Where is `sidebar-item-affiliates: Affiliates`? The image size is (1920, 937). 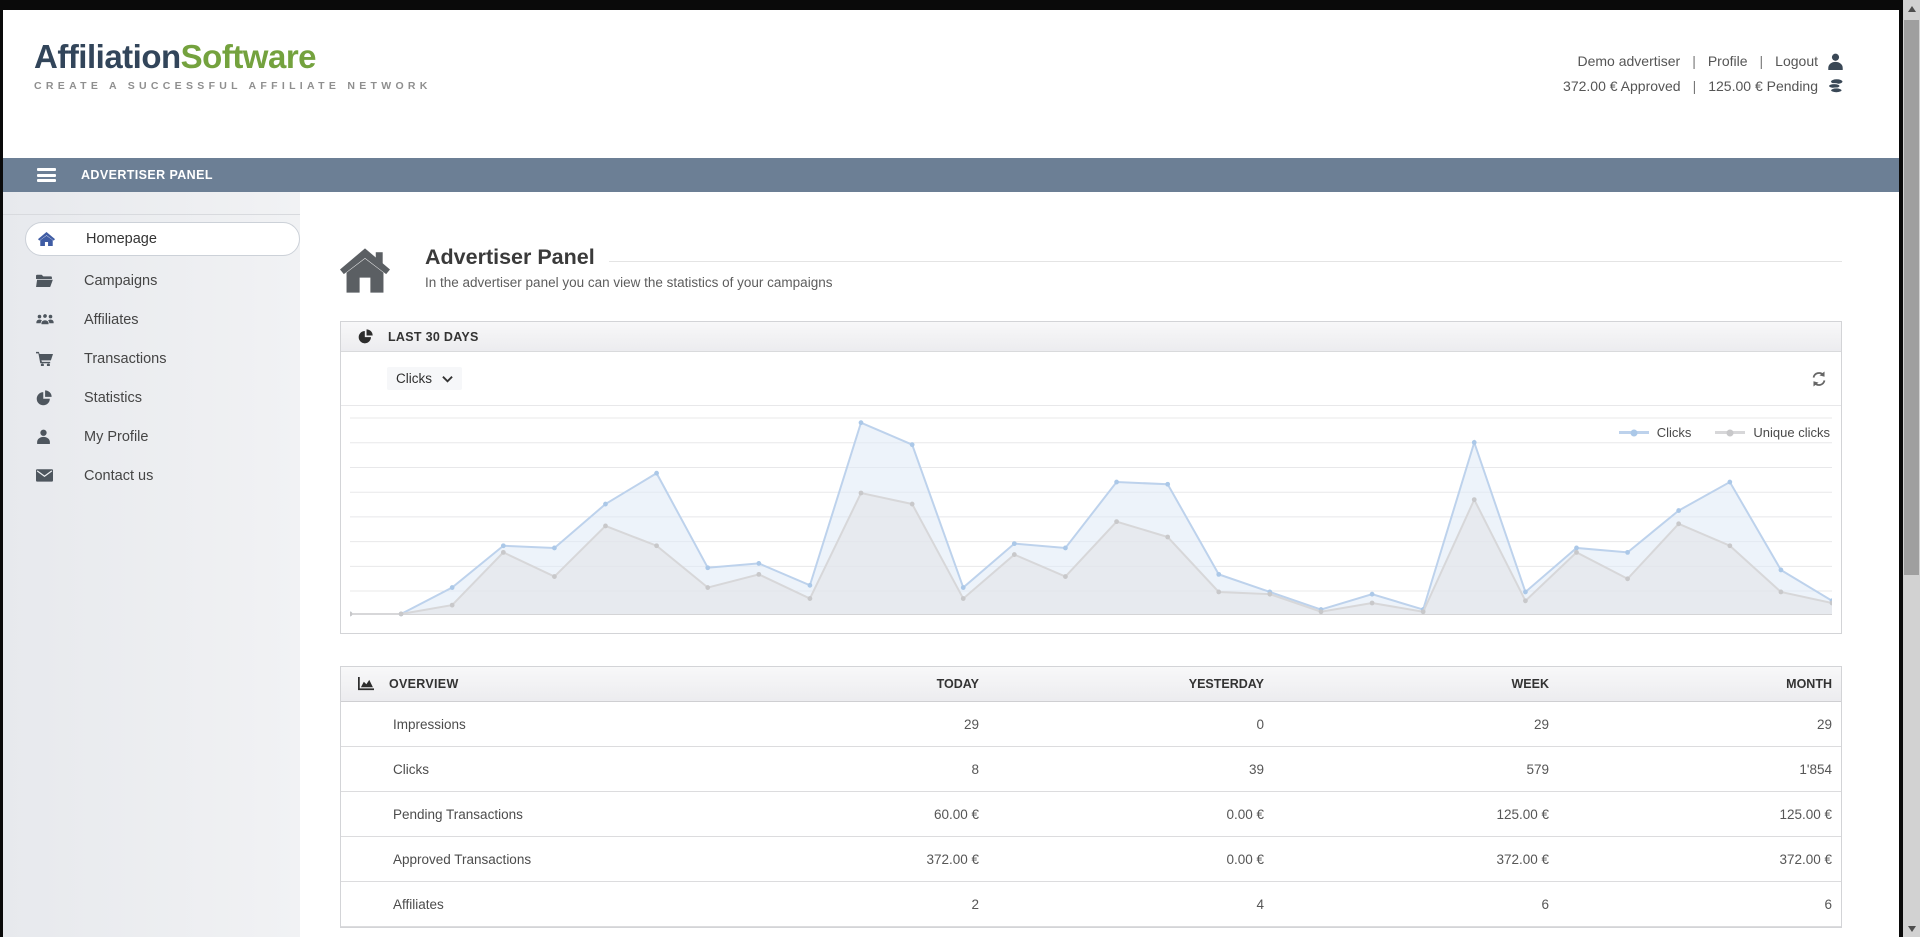
sidebar-item-affiliates: Affiliates is located at coordinates (151, 319).